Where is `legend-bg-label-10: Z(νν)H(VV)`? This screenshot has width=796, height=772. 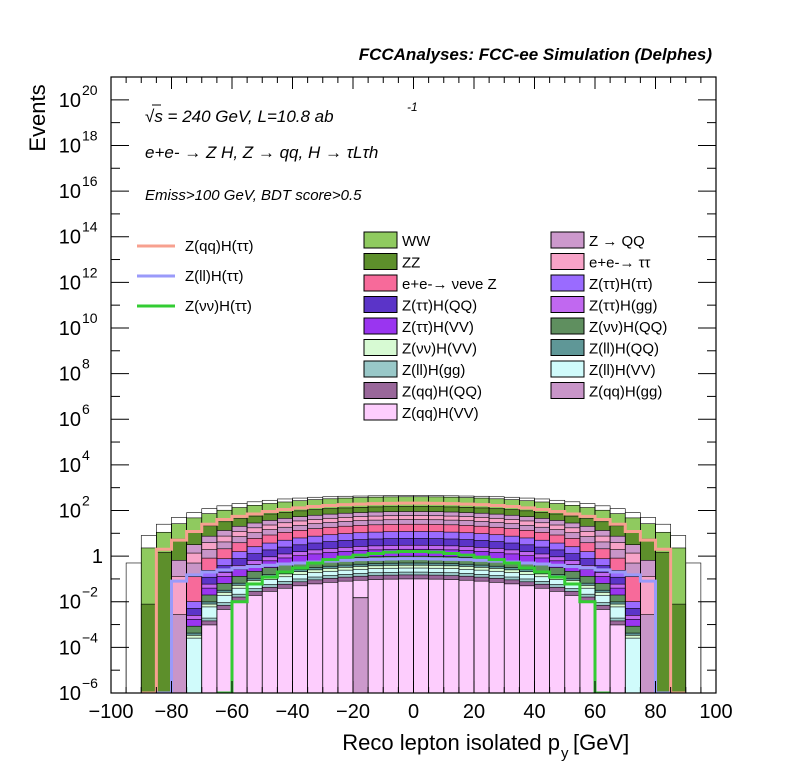
legend-bg-label-10: Z(νν)H(VV) is located at coordinates (439, 349).